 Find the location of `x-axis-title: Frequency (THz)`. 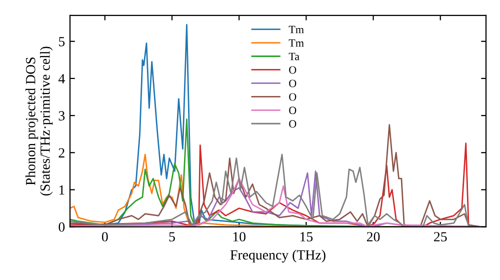

x-axis-title: Frequency (THz) is located at coordinates (278, 256).